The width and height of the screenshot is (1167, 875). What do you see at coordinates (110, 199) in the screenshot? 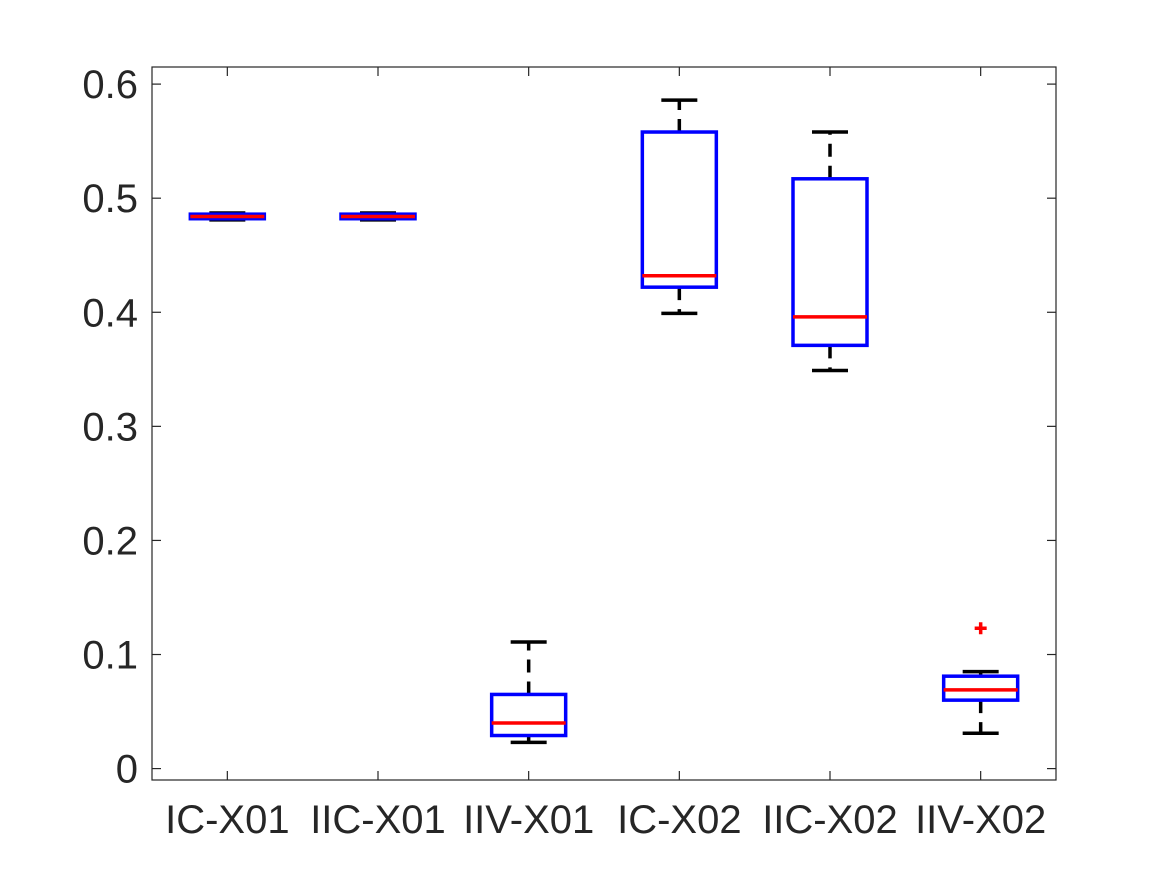
I see `y-tick-label: 0.5` at bounding box center [110, 199].